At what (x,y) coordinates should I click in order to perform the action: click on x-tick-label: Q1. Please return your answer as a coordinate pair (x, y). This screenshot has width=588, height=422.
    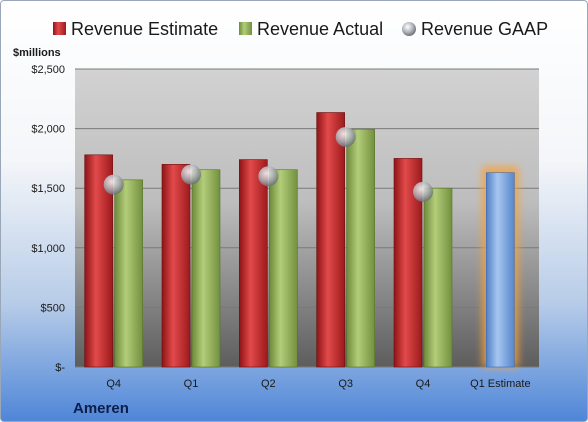
    Looking at the image, I should click on (191, 384).